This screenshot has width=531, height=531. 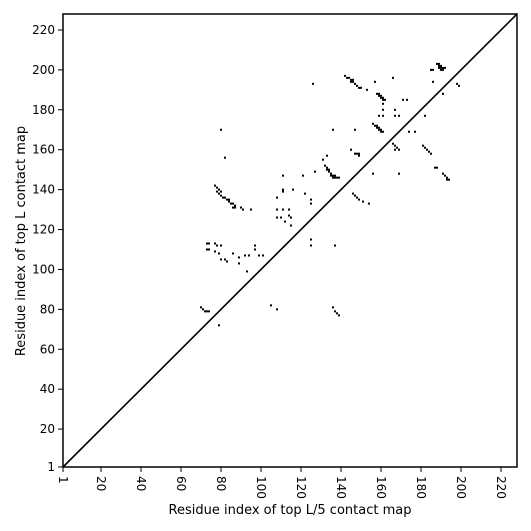 I want to click on y-axis-title: Residue index of top L contact map, so click(x=21, y=241).